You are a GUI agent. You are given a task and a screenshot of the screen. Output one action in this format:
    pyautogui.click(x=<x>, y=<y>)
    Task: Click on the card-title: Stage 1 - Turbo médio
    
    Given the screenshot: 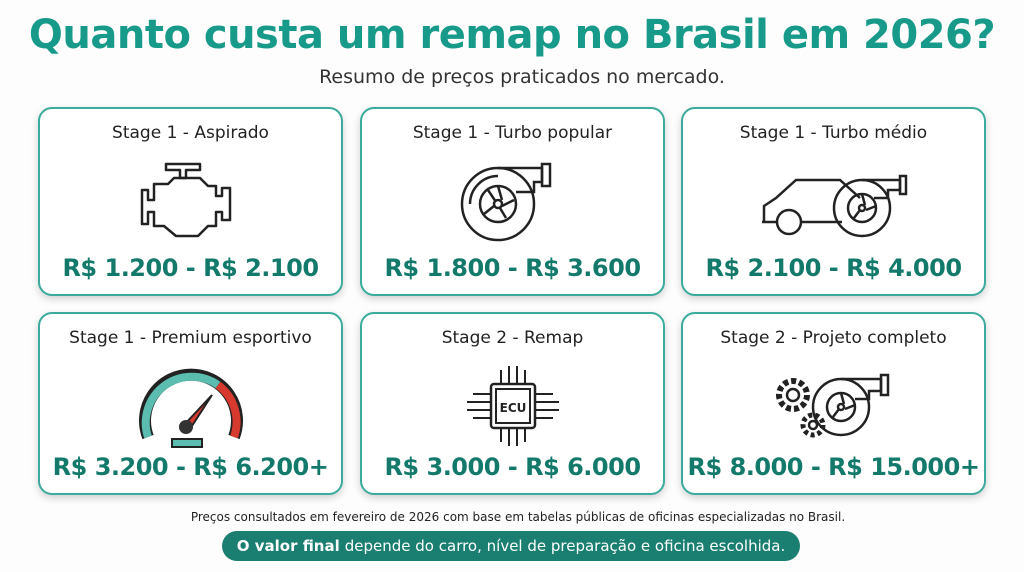 What is the action you would take?
    pyautogui.click(x=833, y=133)
    